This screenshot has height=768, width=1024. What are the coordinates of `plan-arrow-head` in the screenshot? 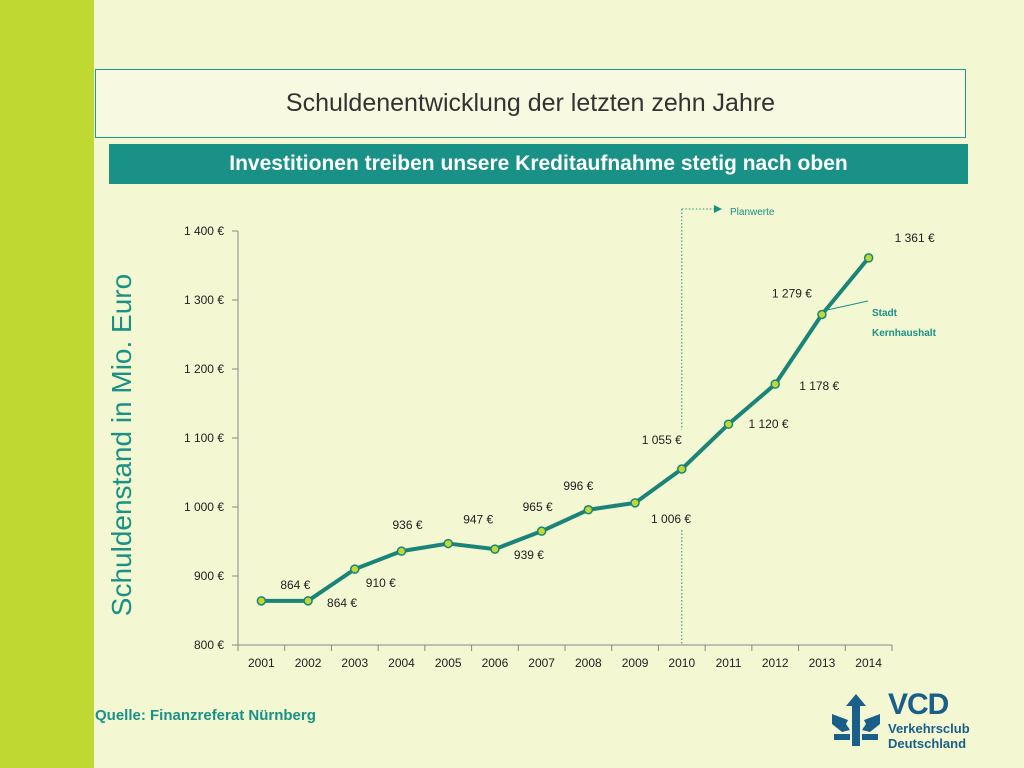 It's located at (718, 209).